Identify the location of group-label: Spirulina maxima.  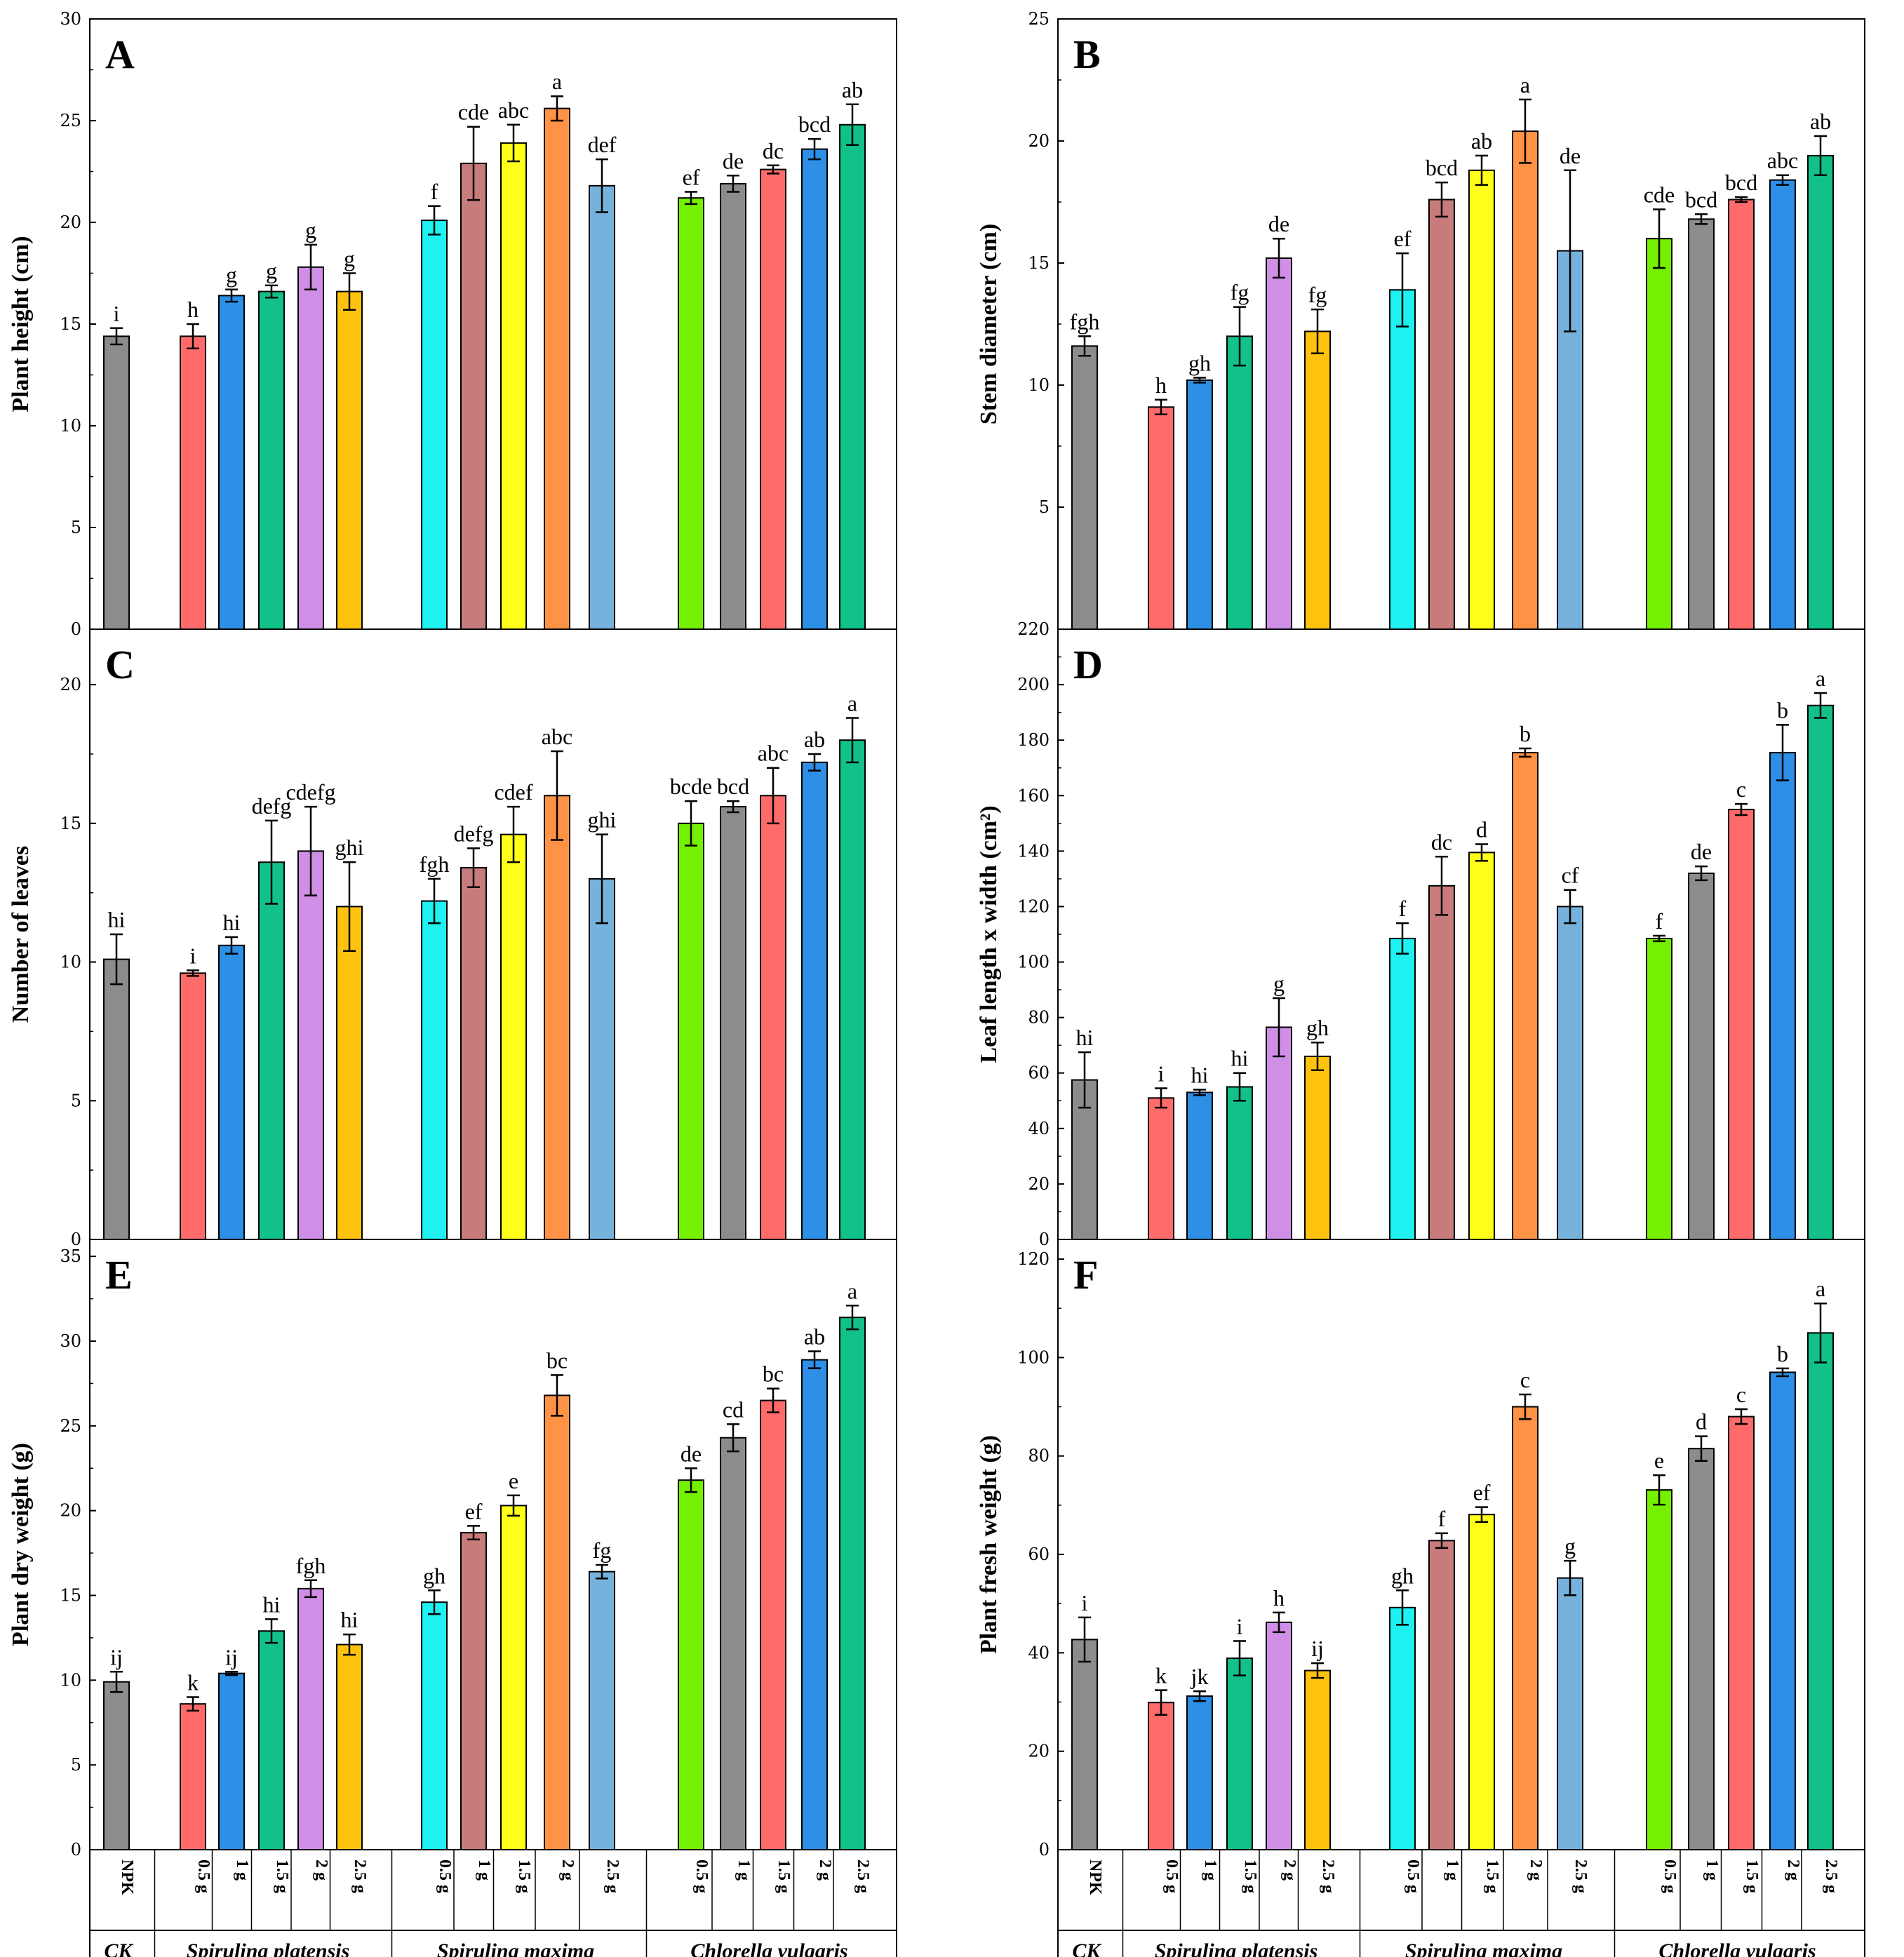
(1483, 1948).